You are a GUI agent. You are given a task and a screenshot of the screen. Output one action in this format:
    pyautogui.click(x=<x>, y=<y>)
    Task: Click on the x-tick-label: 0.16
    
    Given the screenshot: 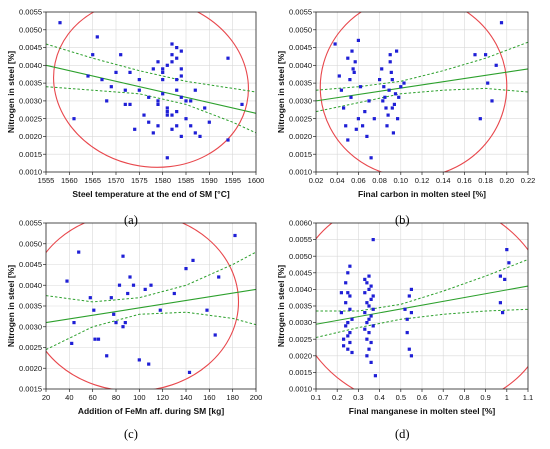 What is the action you would take?
    pyautogui.click(x=464, y=180)
    